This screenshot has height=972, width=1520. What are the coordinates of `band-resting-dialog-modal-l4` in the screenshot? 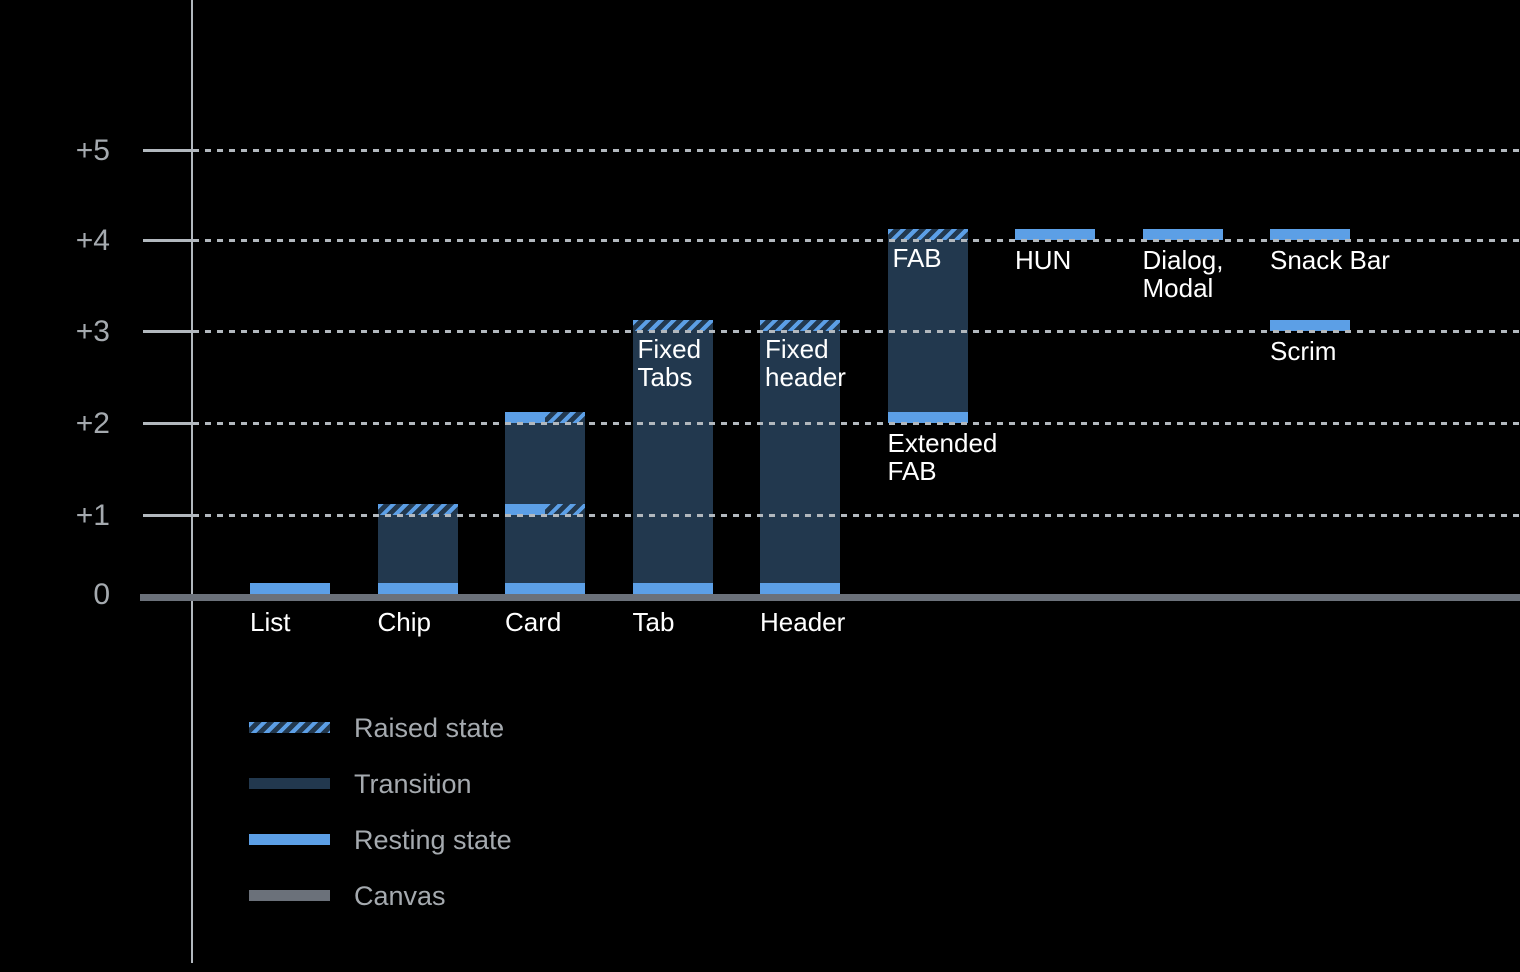 It's located at (1182, 234).